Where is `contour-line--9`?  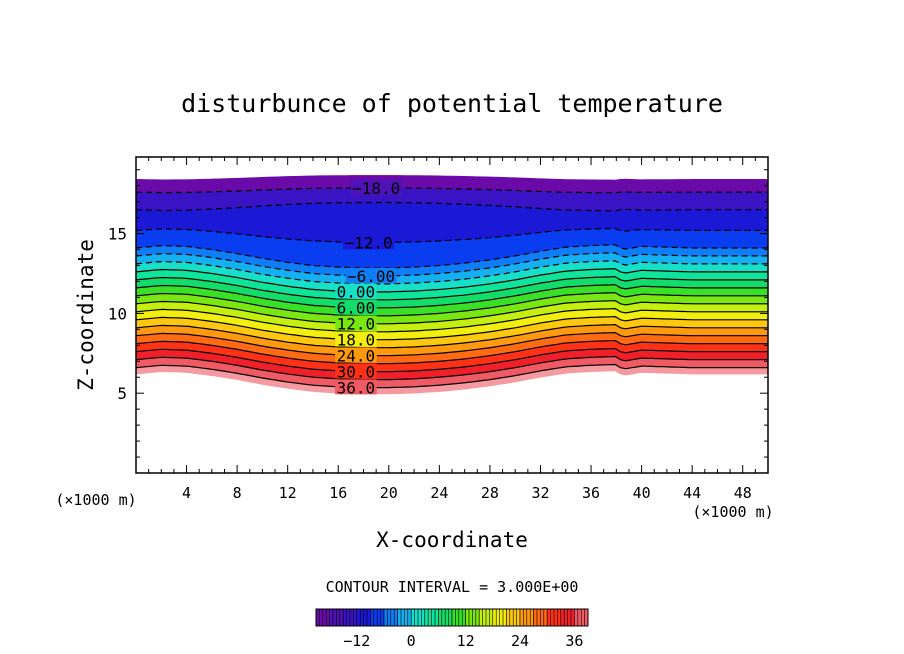 contour-line--9 is located at coordinates (451, 256).